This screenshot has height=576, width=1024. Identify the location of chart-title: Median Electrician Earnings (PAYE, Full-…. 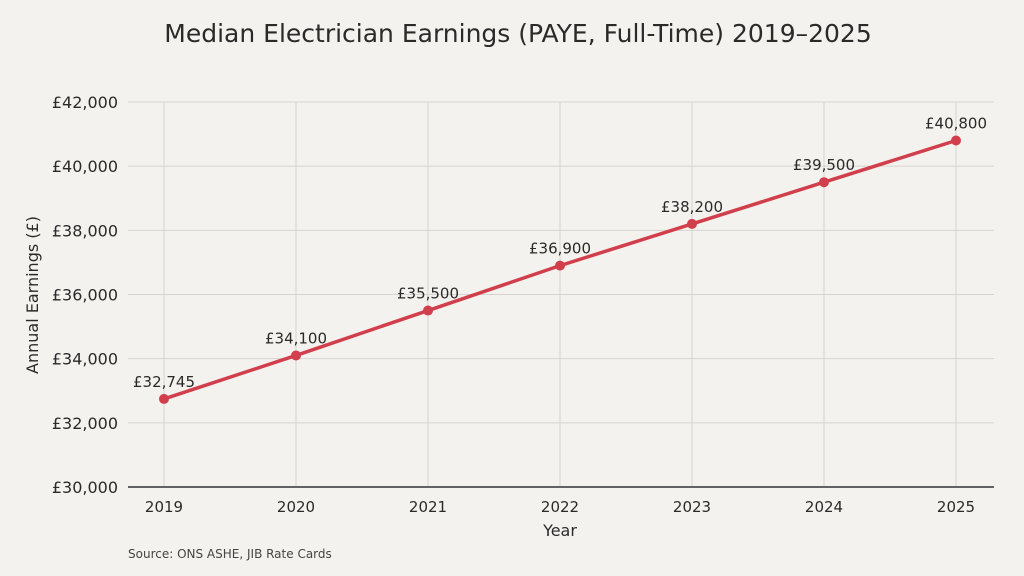
(517, 33).